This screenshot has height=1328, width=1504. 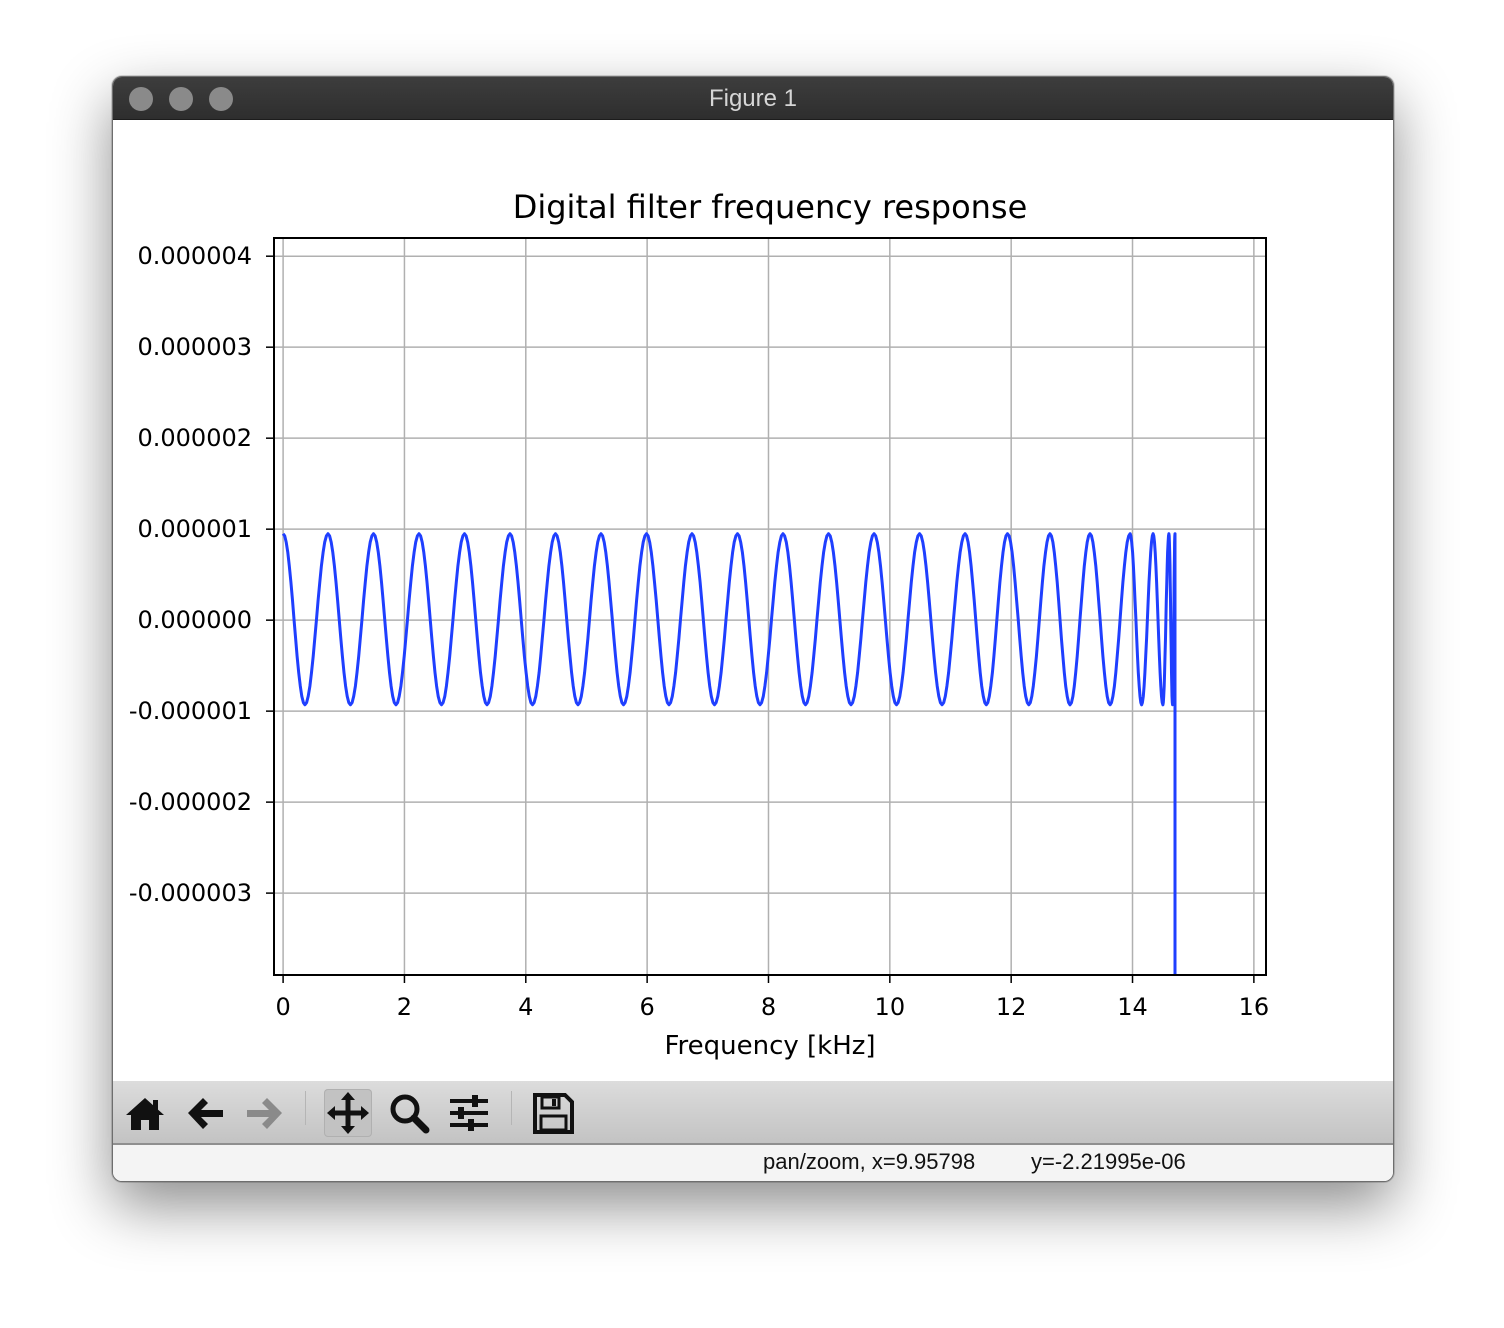 What do you see at coordinates (190, 893) in the screenshot?
I see `y-tick-label: -0.000003` at bounding box center [190, 893].